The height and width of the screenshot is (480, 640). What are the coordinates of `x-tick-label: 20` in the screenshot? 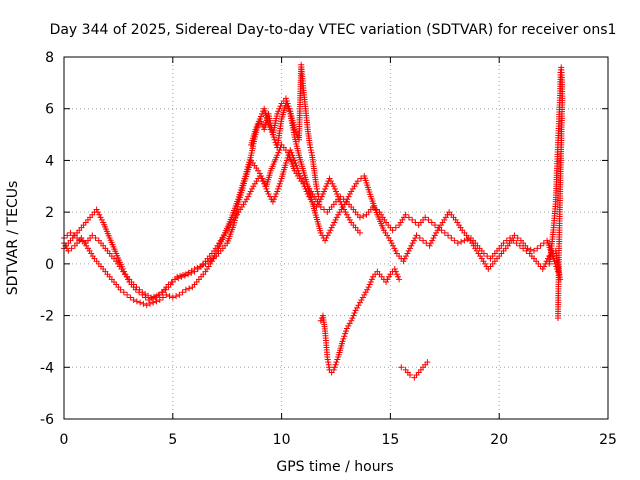 It's located at (499, 440).